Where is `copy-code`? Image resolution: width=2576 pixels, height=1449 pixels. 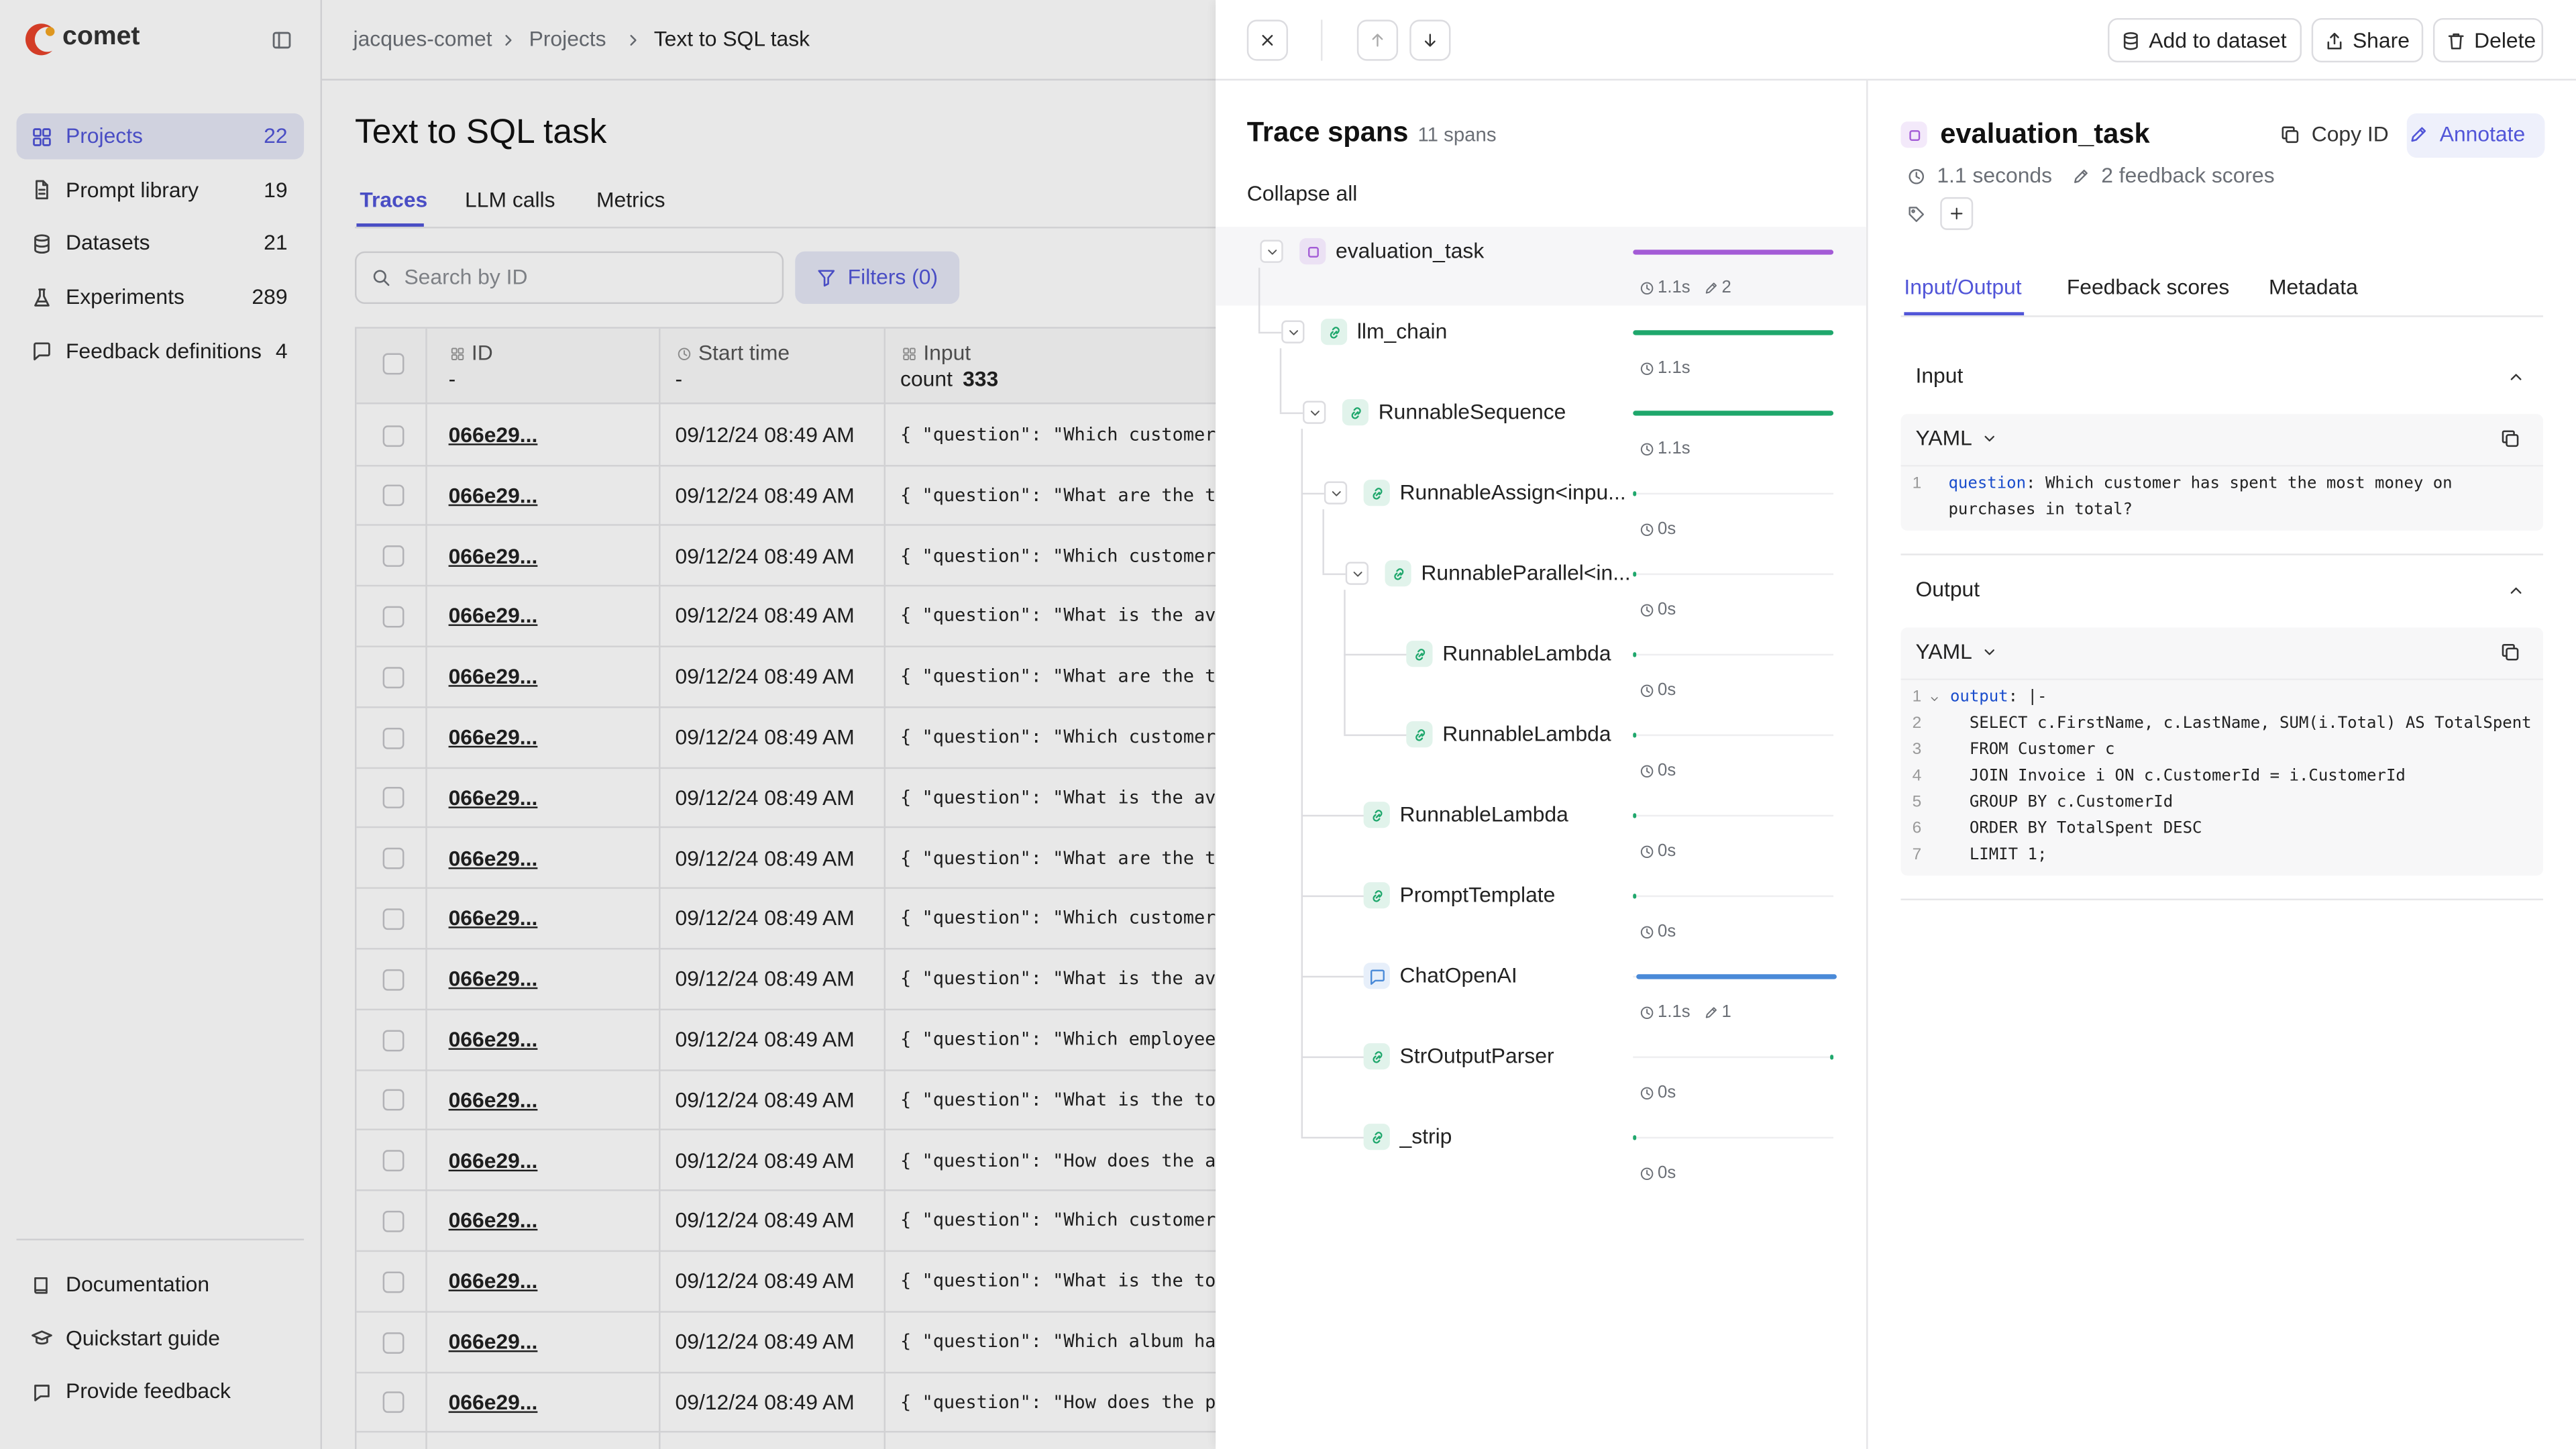 copy-code is located at coordinates (2512, 654).